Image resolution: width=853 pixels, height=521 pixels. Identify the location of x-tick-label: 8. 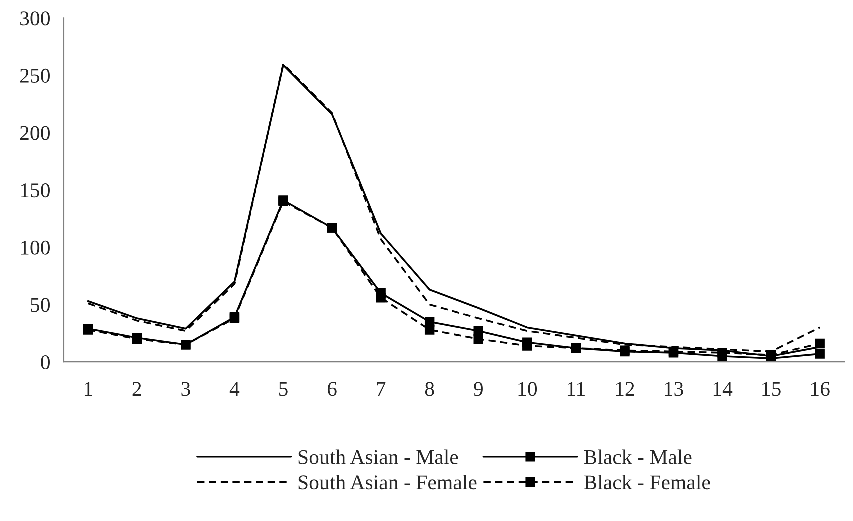
(429, 389).